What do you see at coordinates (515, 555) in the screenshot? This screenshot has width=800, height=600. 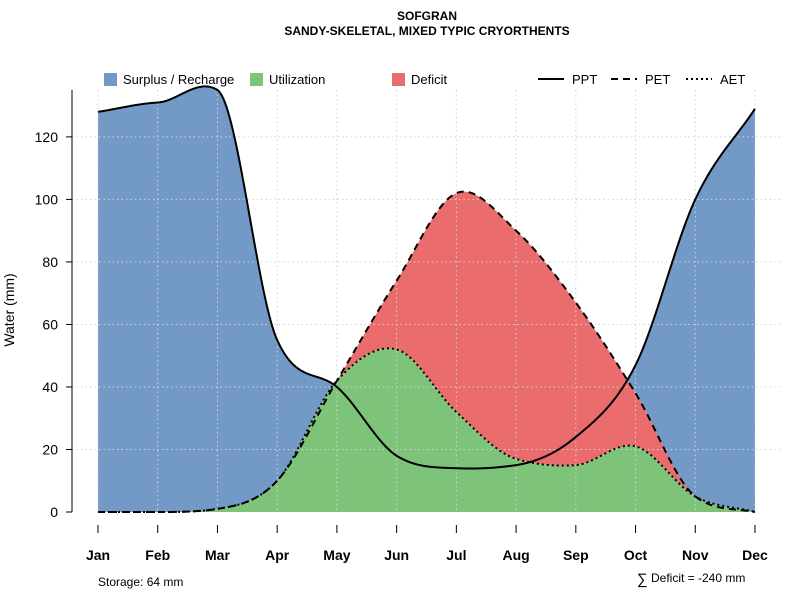 I see `x-tick-label-aug: Aug` at bounding box center [515, 555].